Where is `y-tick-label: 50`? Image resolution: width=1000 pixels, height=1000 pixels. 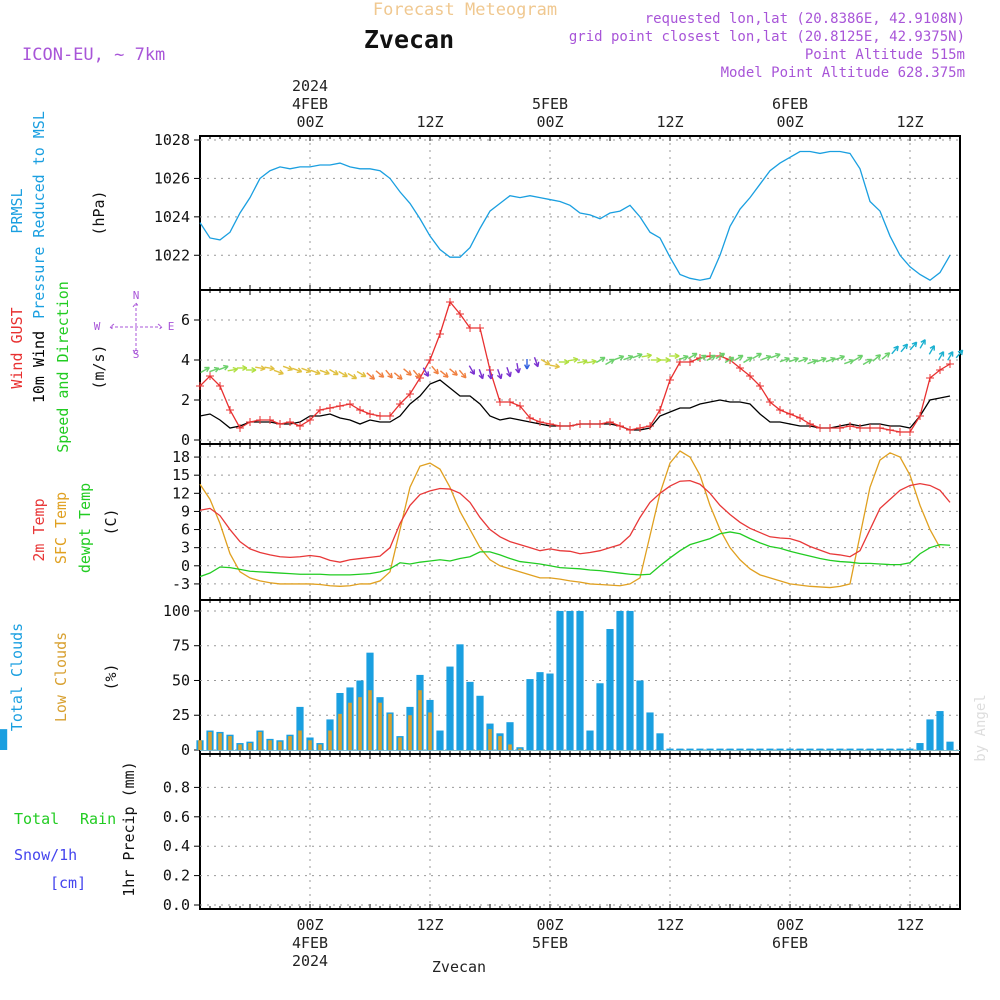
y-tick-label: 50 is located at coordinates (181, 680).